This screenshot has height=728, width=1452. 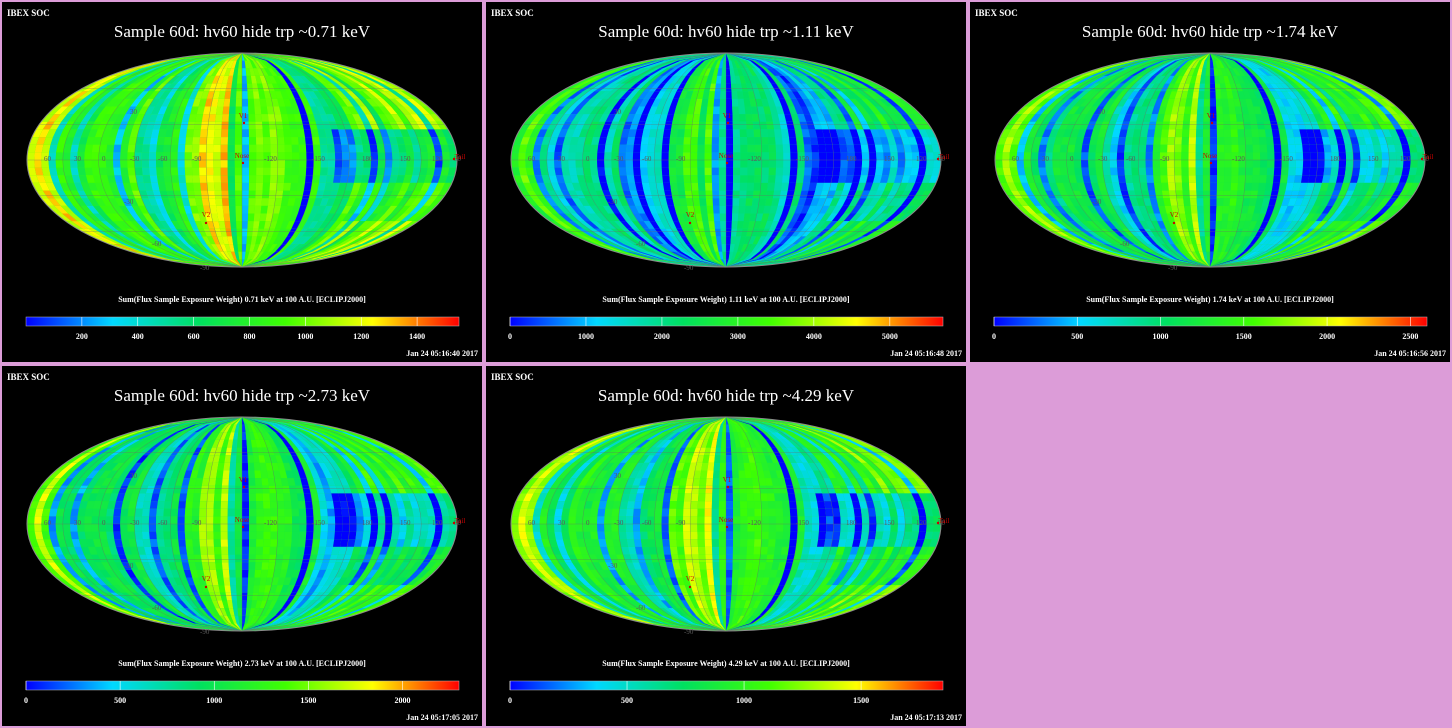 What do you see at coordinates (1210, 31) in the screenshot?
I see `panel-title: Sample 60d: hv60 hide trp ~1.74 keV` at bounding box center [1210, 31].